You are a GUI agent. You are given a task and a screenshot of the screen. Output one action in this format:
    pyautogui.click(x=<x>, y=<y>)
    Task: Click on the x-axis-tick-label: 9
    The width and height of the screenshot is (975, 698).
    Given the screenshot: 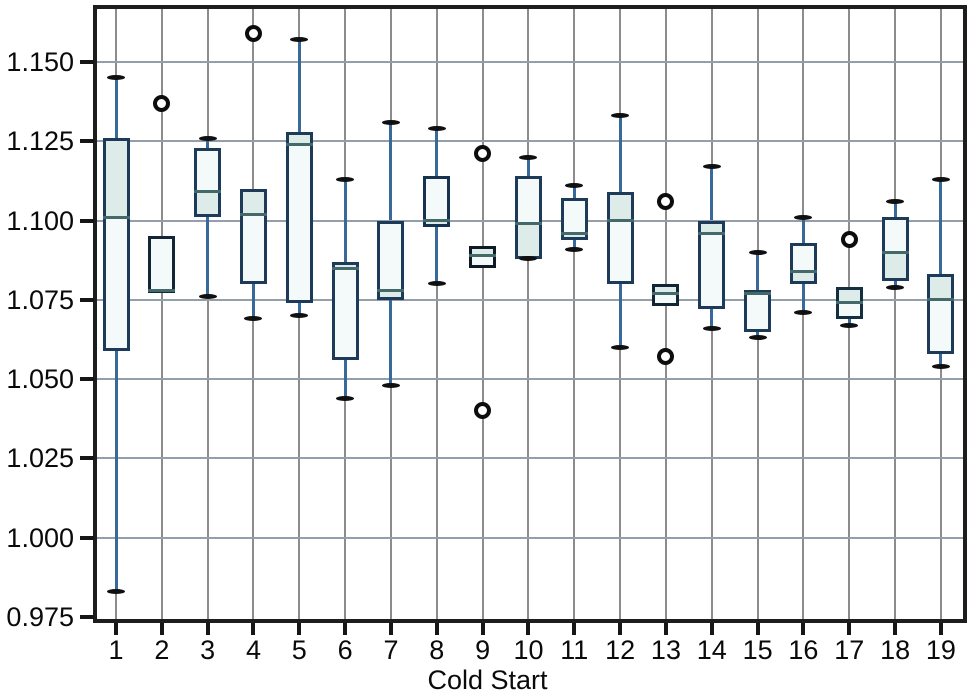 What is the action you would take?
    pyautogui.click(x=483, y=650)
    